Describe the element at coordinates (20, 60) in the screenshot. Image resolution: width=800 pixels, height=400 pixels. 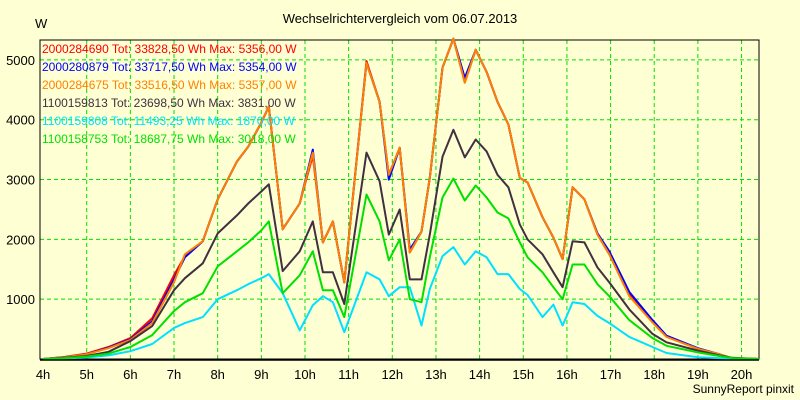
I see `y-tick-label: 5000` at that location.